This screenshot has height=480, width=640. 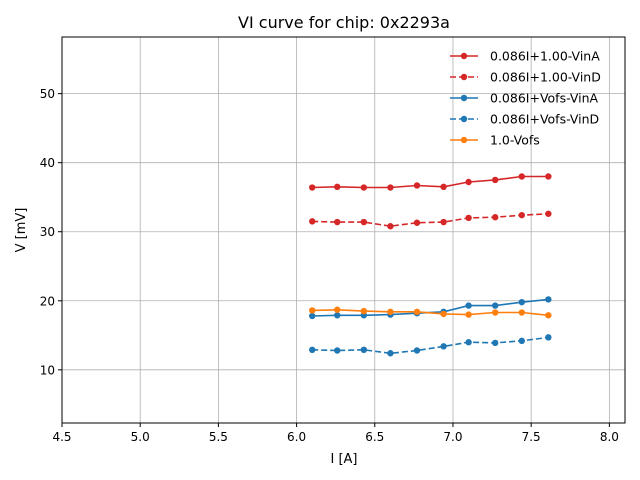 I want to click on y-tick-label: 20, so click(x=47, y=301).